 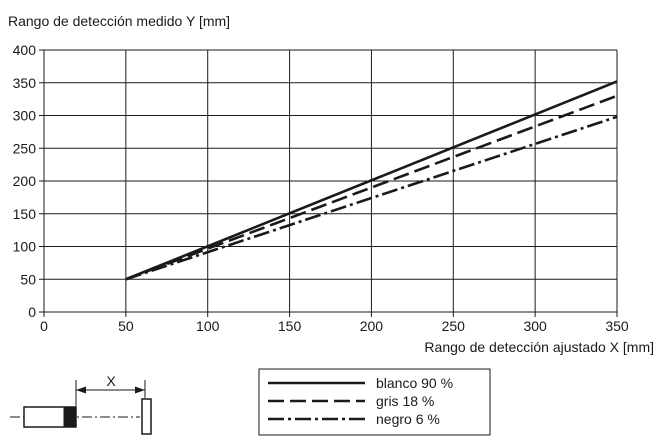 What do you see at coordinates (32, 312) in the screenshot?
I see `y-tick-label: 0` at bounding box center [32, 312].